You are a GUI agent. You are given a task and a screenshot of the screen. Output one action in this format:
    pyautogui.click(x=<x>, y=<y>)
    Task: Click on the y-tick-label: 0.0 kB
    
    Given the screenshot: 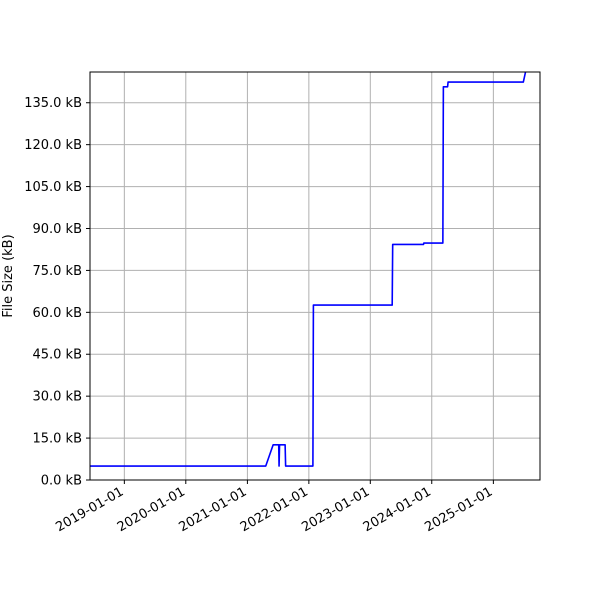 What is the action you would take?
    pyautogui.click(x=61, y=481)
    